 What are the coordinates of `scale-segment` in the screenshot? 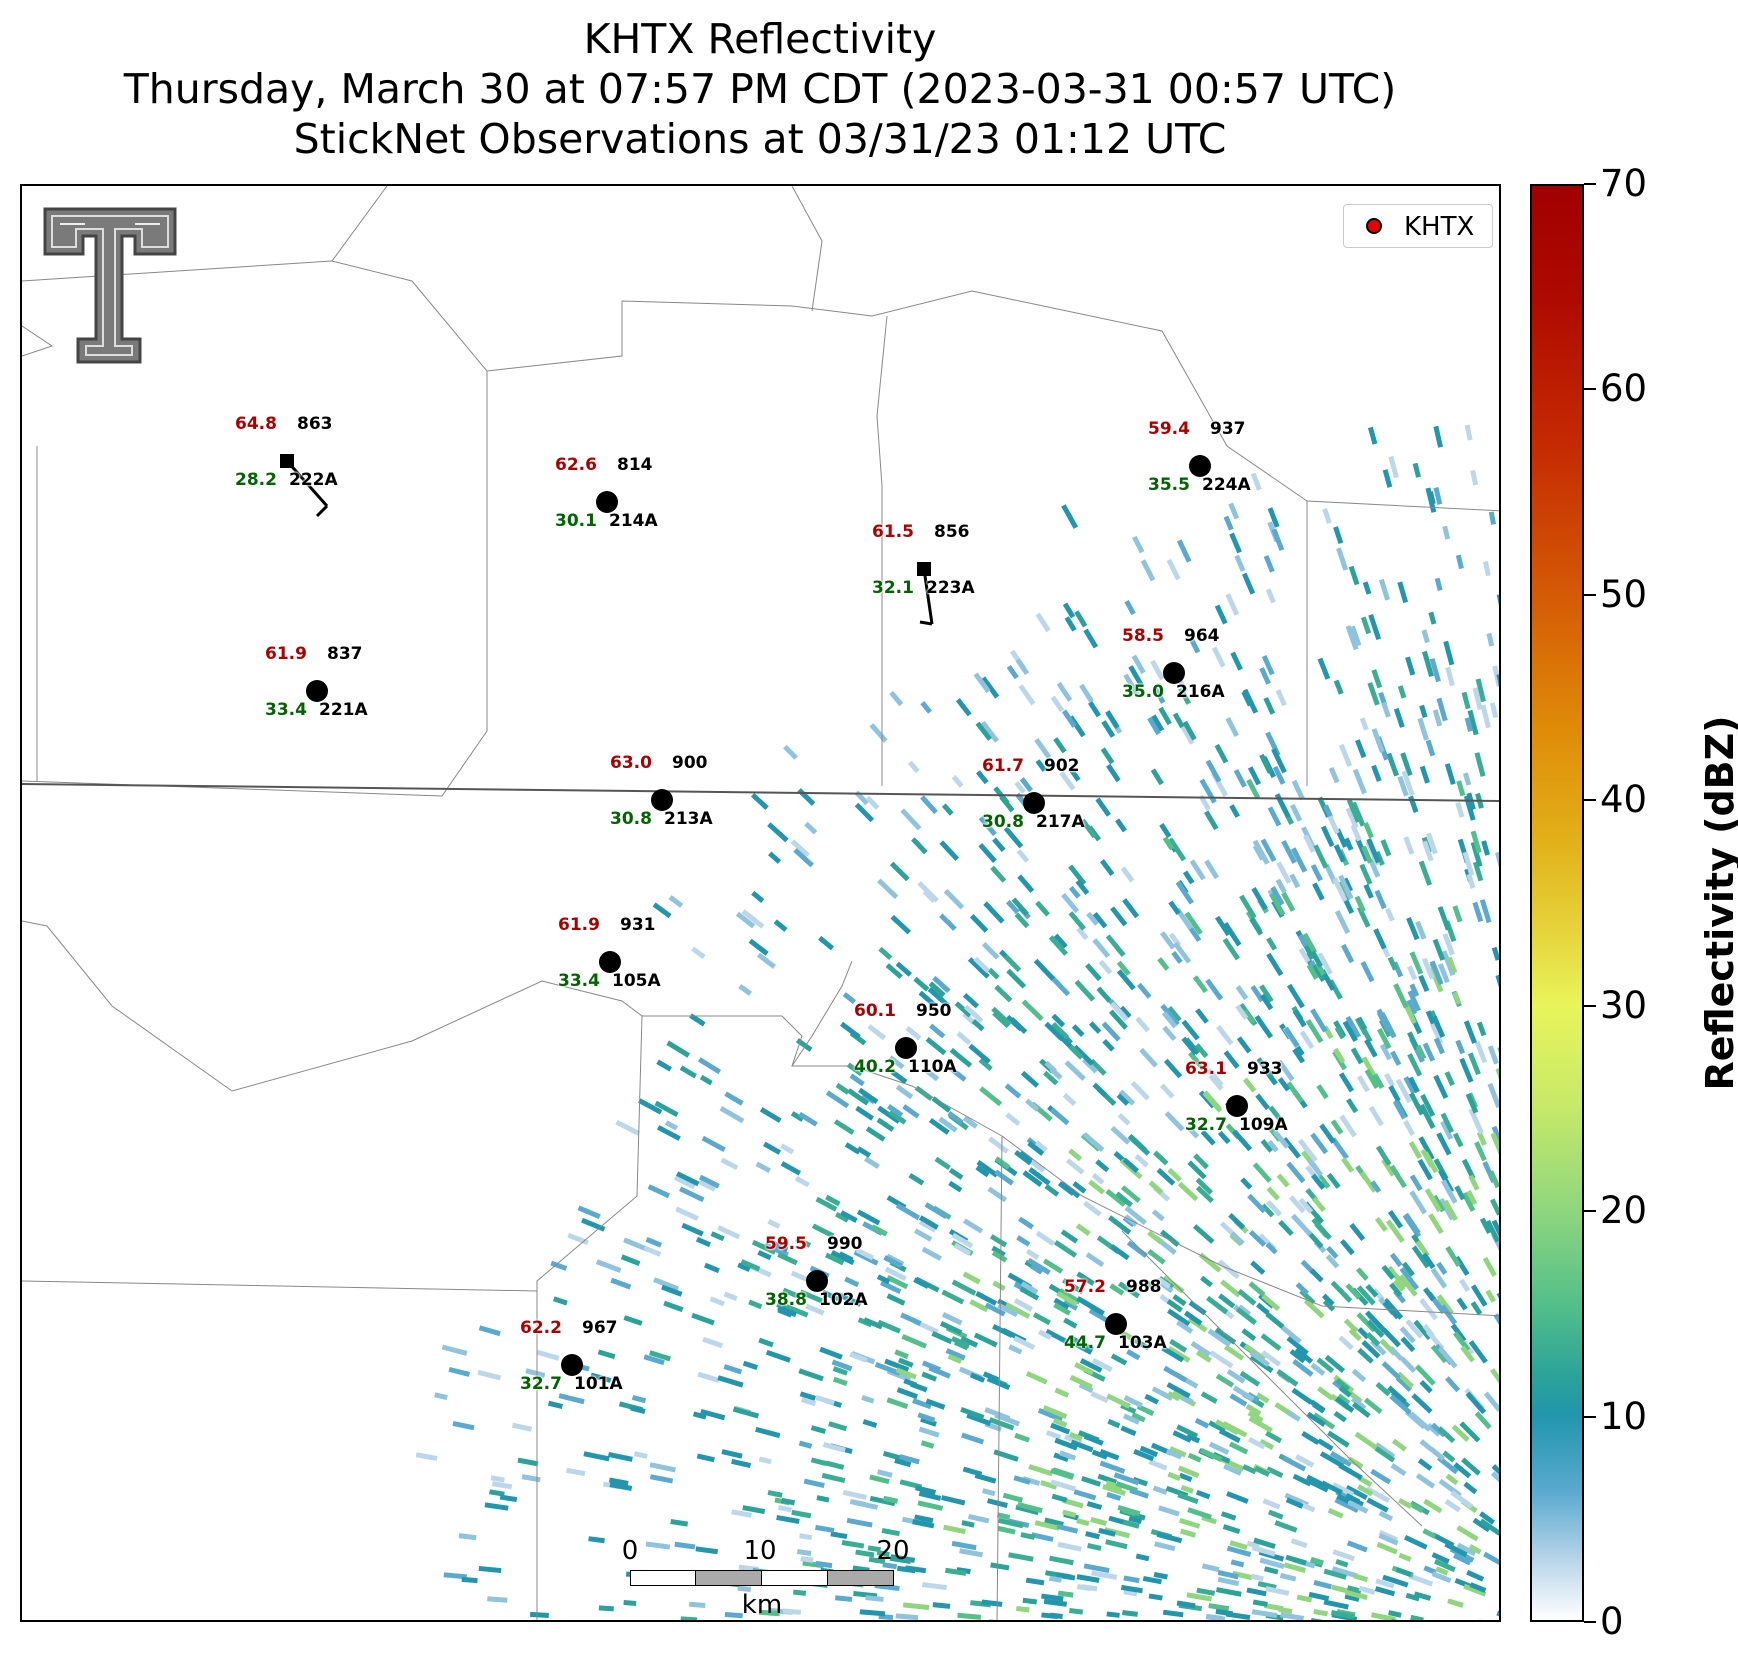 It's located at (860, 1578).